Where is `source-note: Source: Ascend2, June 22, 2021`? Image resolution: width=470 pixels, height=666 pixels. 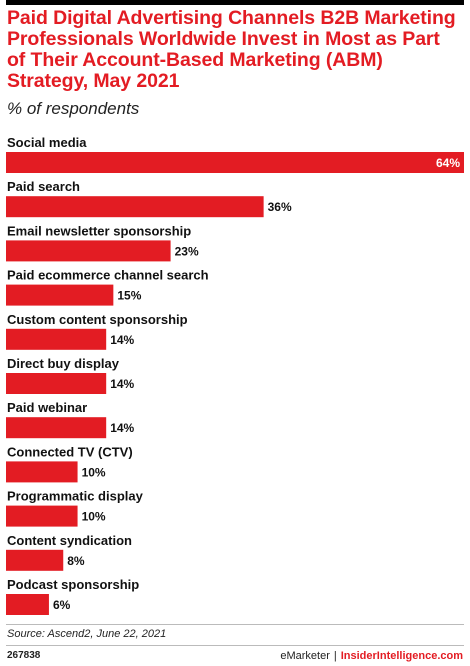 source-note: Source: Ascend2, June 22, 2021 is located at coordinates (87, 634).